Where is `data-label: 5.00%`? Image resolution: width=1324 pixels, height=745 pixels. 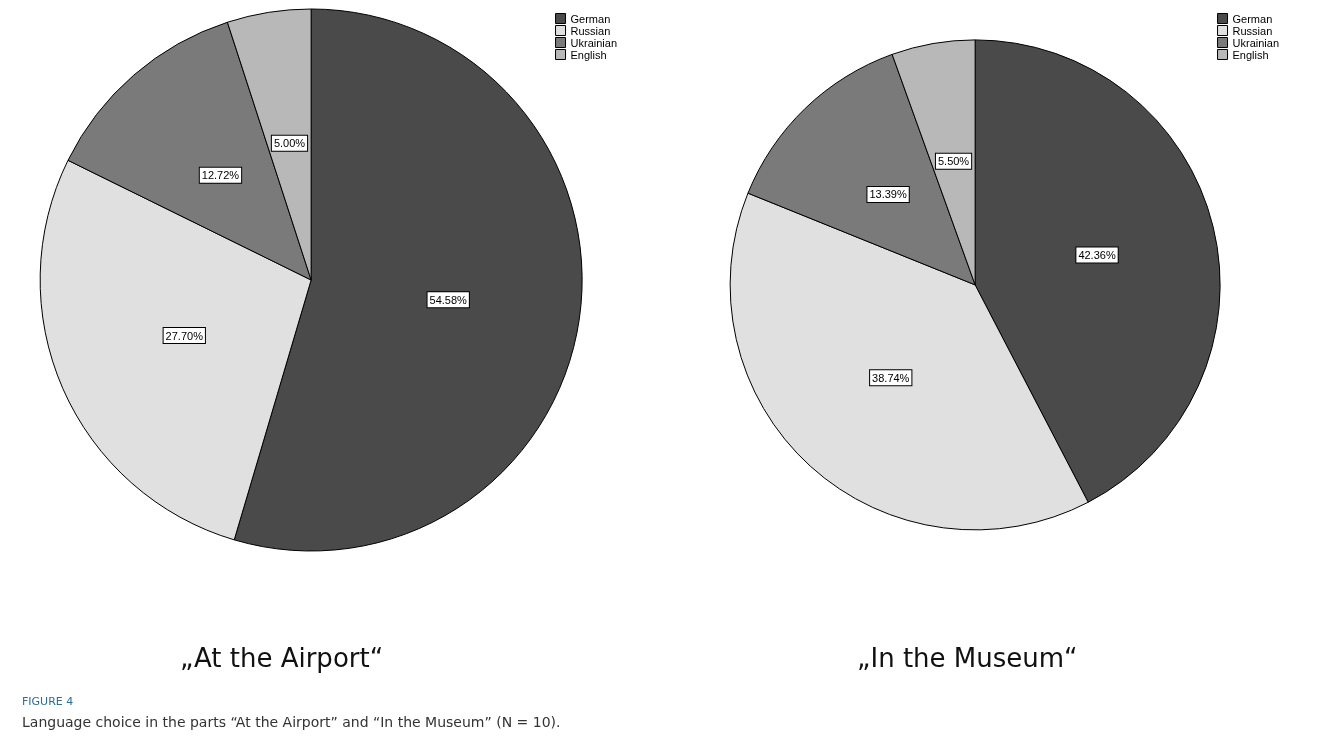
data-label: 5.00% is located at coordinates (289, 143).